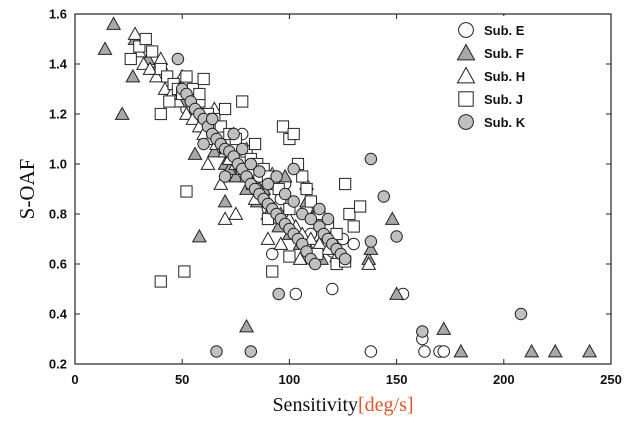  I want to click on x-tick-label: 0, so click(74, 379).